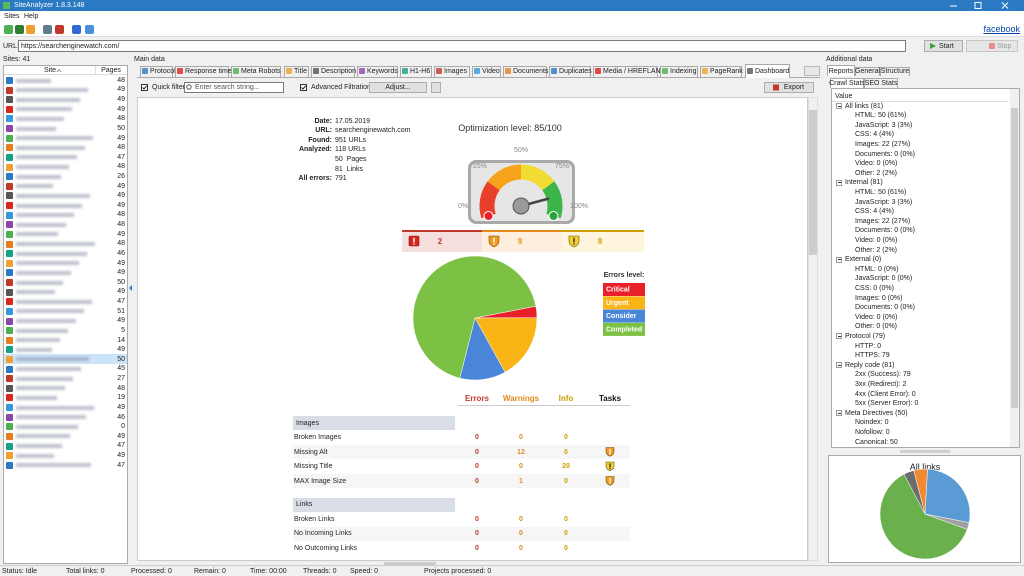 Image resolution: width=1024 pixels, height=576 pixels. I want to click on tree-leaf: Other: 0 (0%), so click(876, 327).